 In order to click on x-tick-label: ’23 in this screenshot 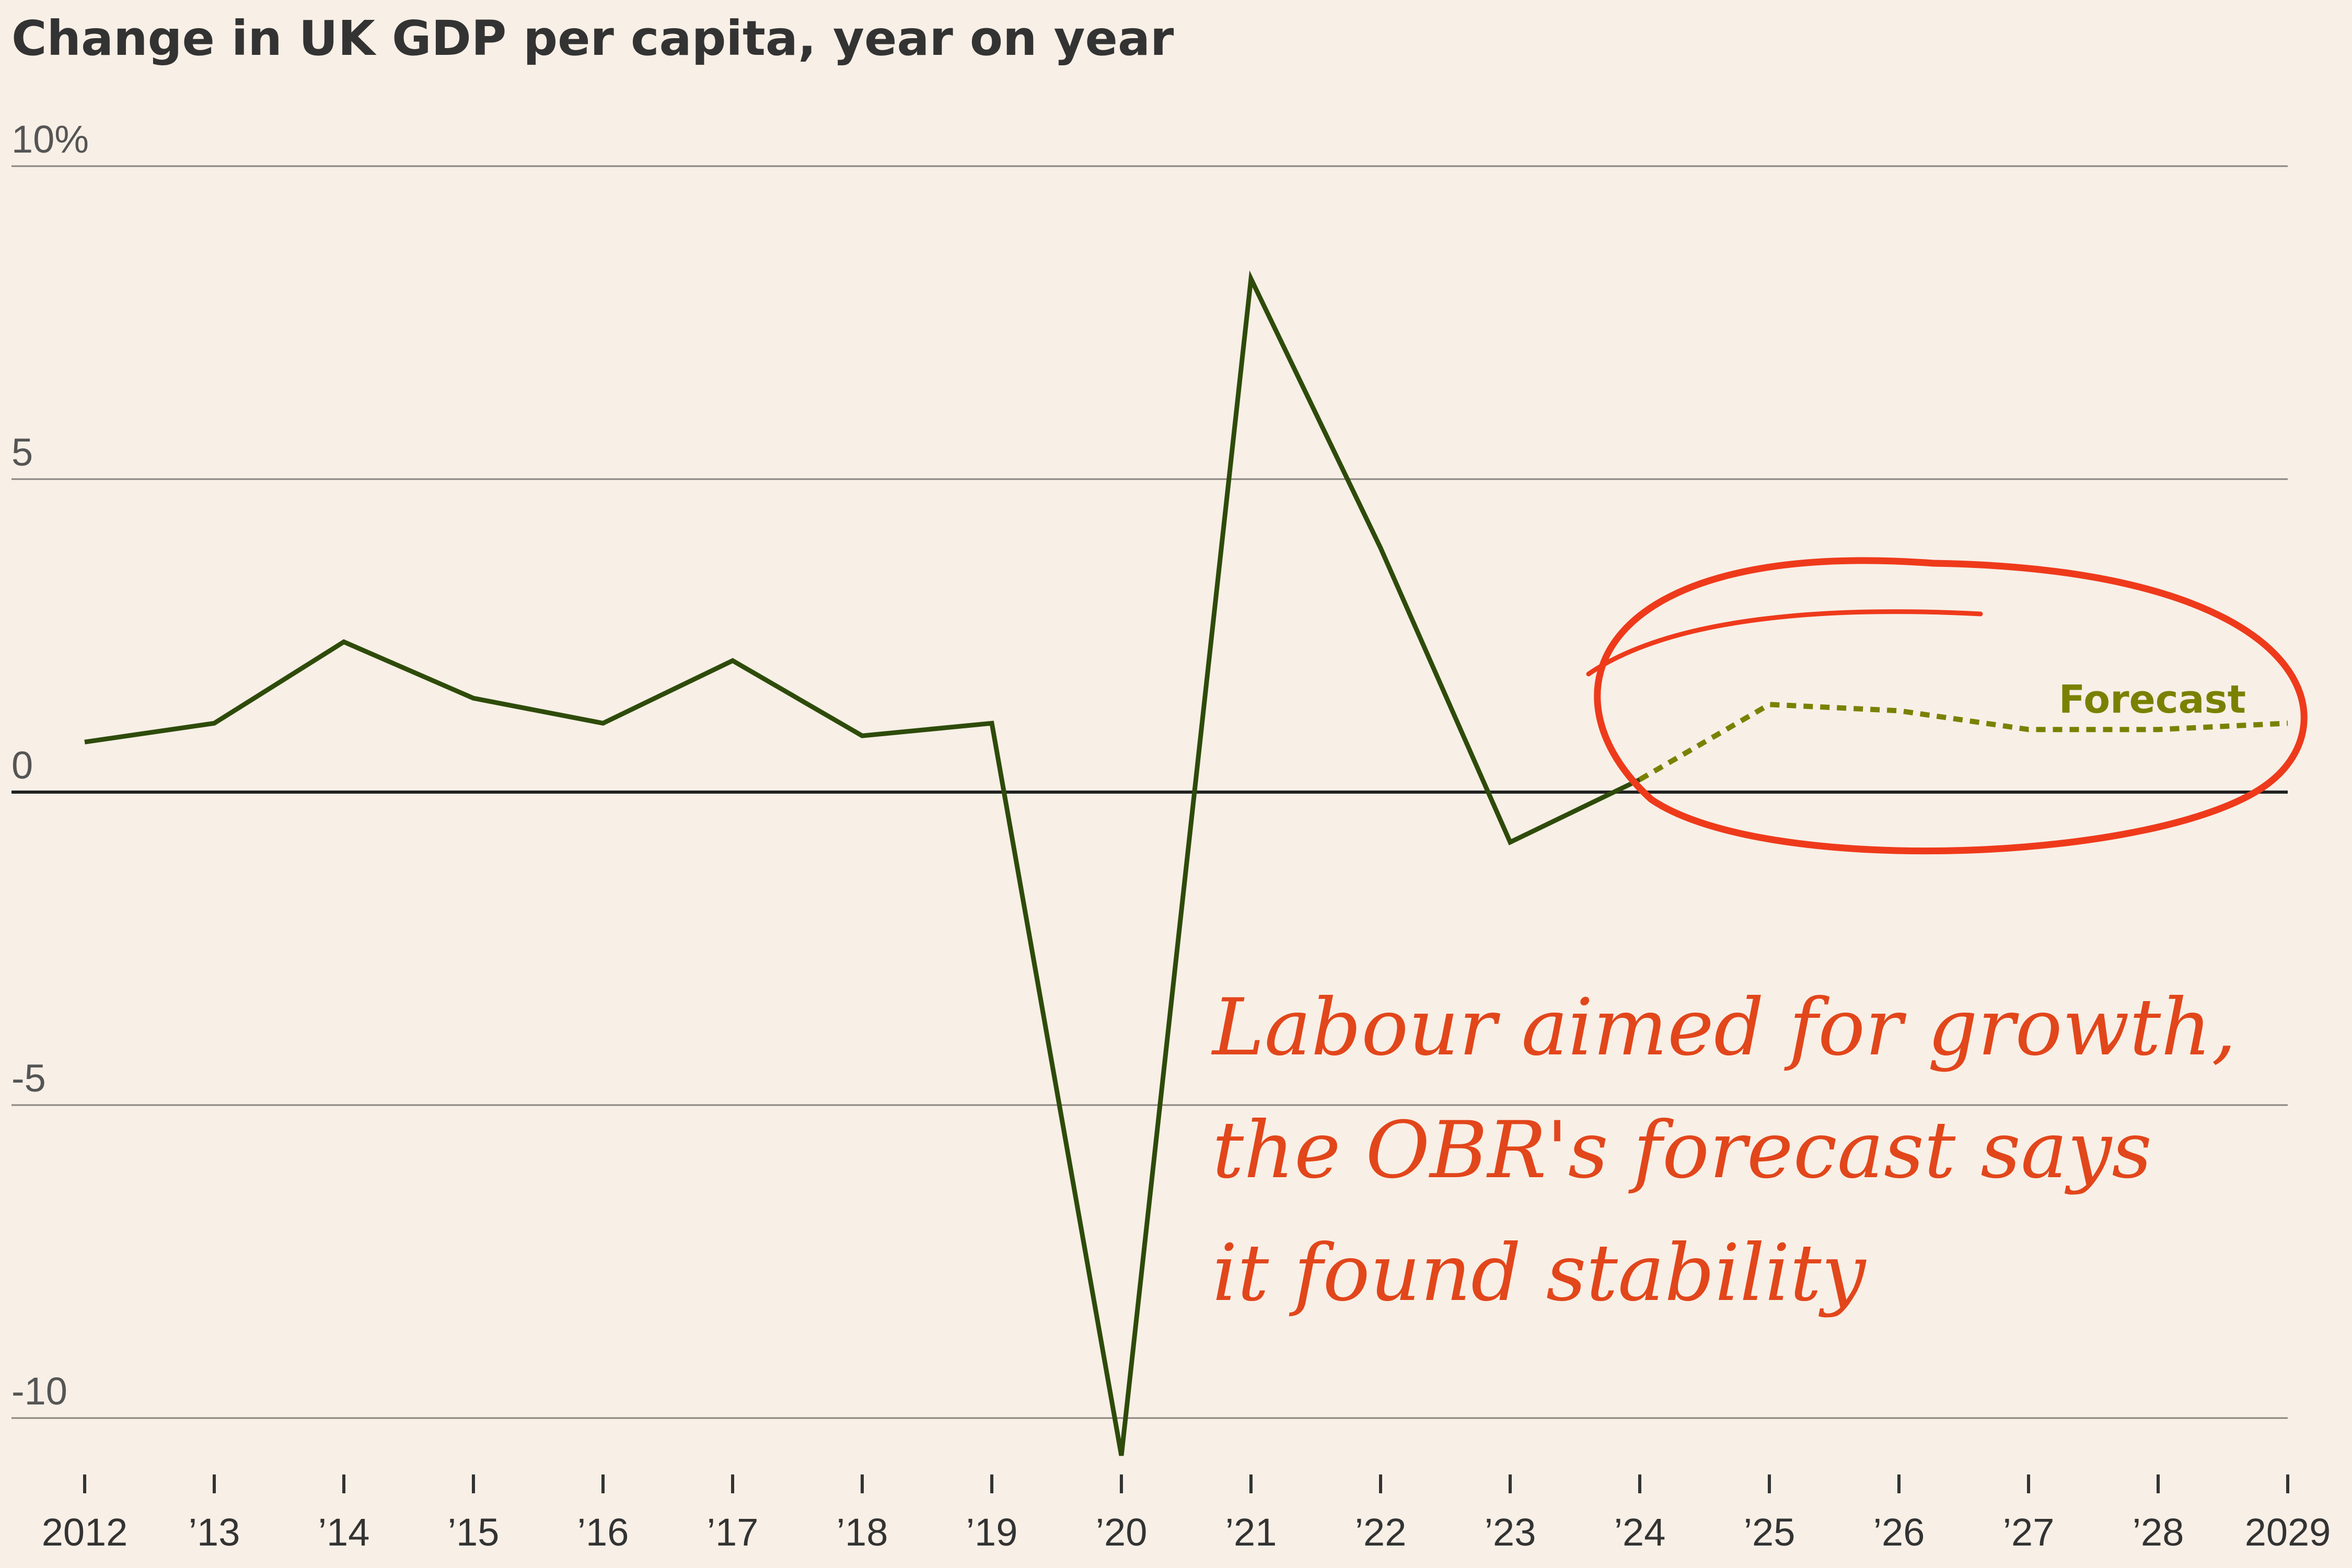, I will do `click(1510, 1532)`.